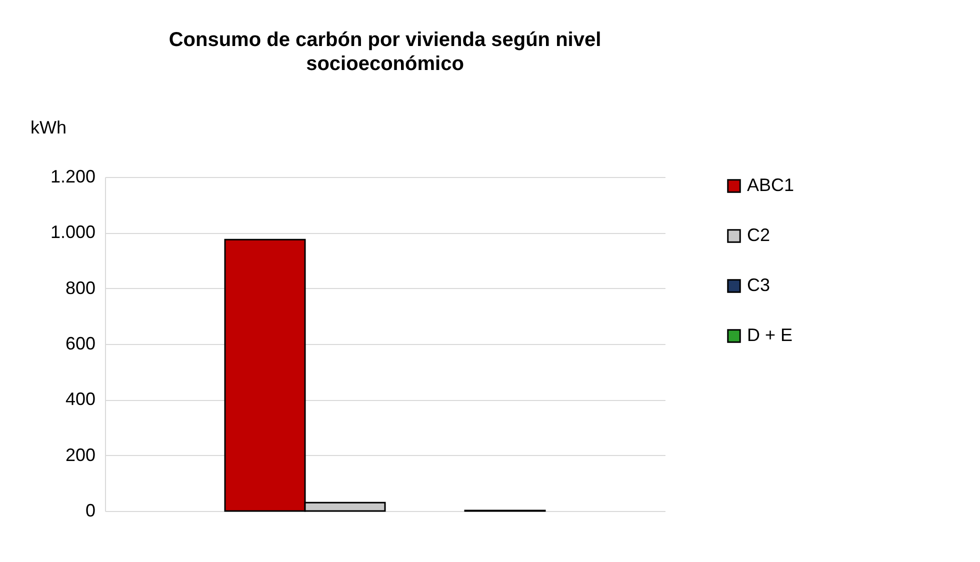  I want to click on y-tick-label: 1.200, so click(73, 176).